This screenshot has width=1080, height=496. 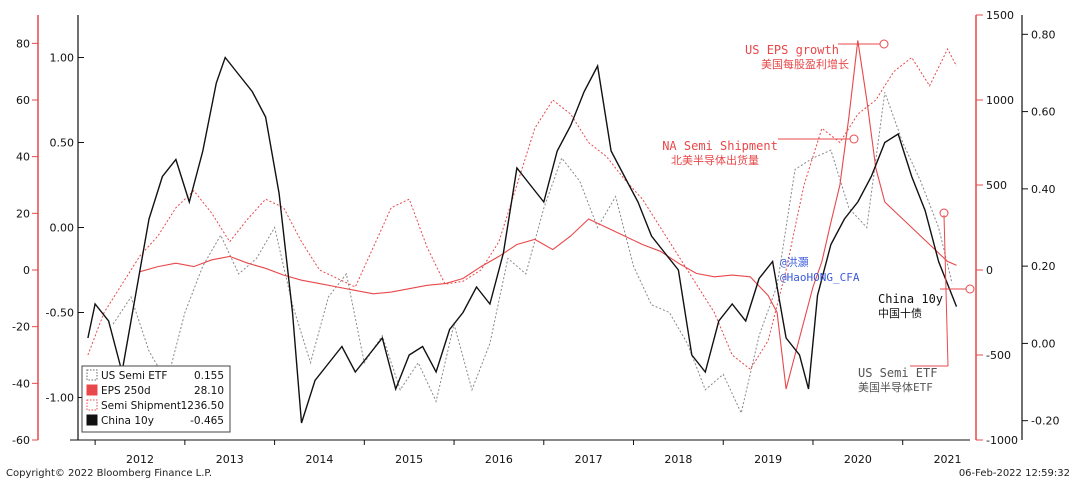 What do you see at coordinates (910, 299) in the screenshot?
I see `annotation-china-10y-en: China 10y` at bounding box center [910, 299].